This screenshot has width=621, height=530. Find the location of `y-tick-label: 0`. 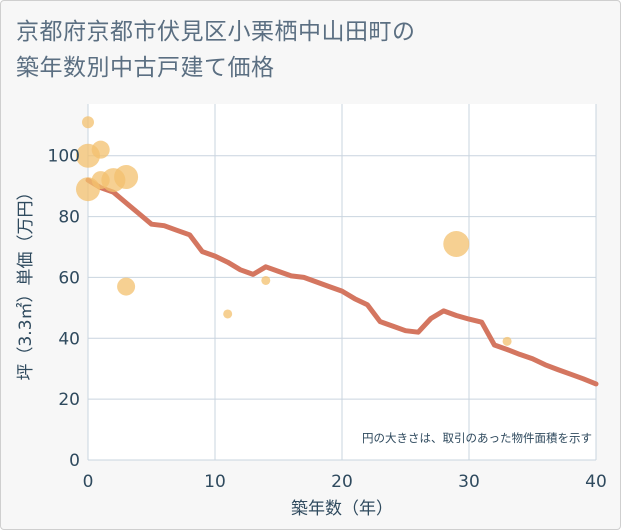

y-tick-label: 0 is located at coordinates (74, 461).